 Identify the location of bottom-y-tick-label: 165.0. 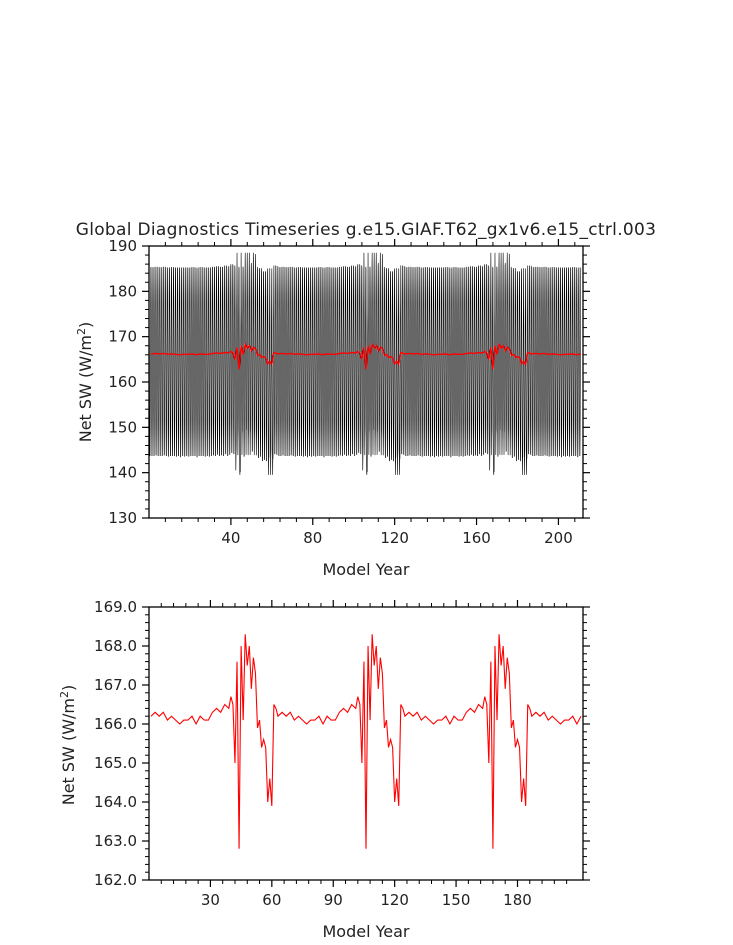
(115, 763).